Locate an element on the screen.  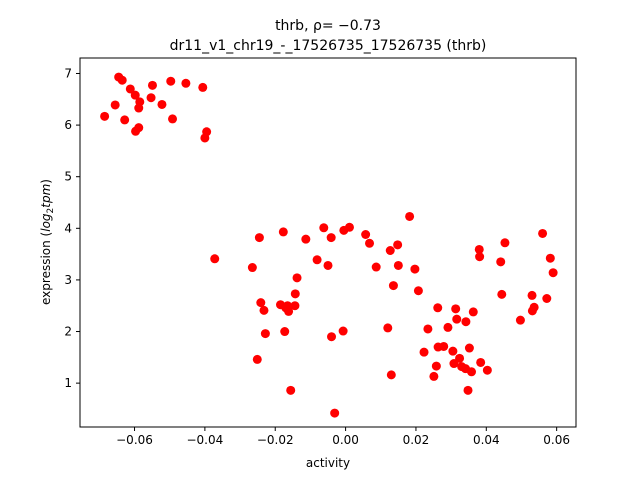
y-axis-ticks: 1 2 3 4 5 6 7 is located at coordinates (72, 228).